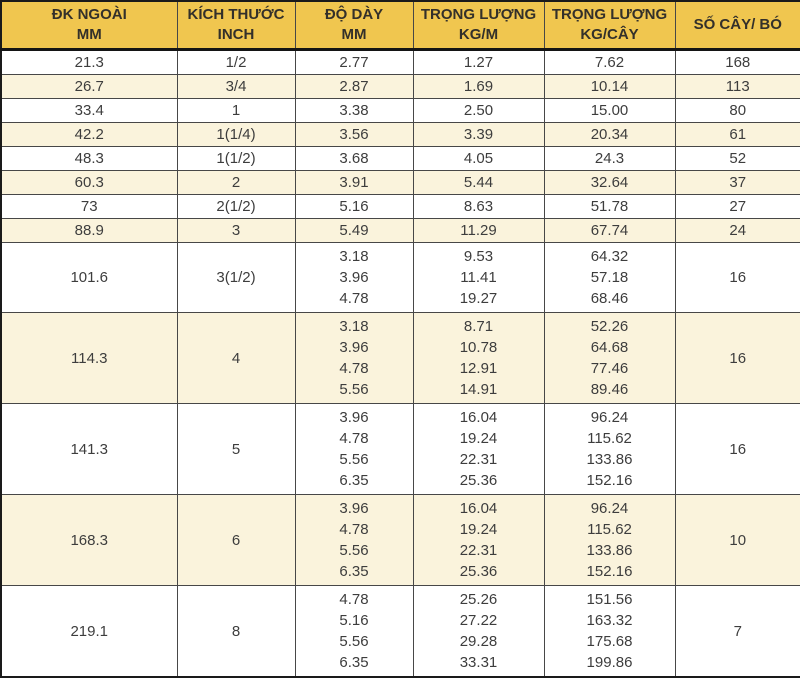 Image resolution: width=800 pixels, height=678 pixels. What do you see at coordinates (354, 62) in the screenshot?
I see `thickness-mm-cell: 2.77` at bounding box center [354, 62].